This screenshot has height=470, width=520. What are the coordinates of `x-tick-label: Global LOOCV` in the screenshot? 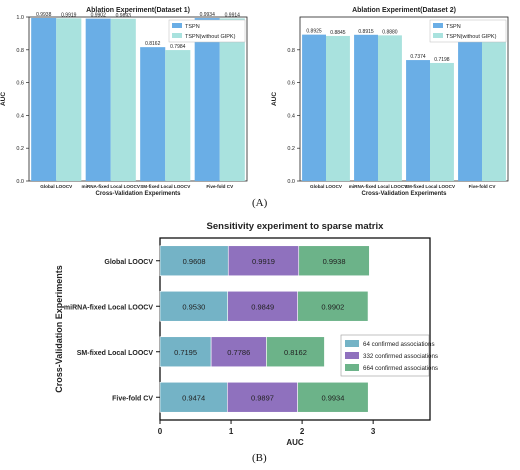 It's located at (326, 186).